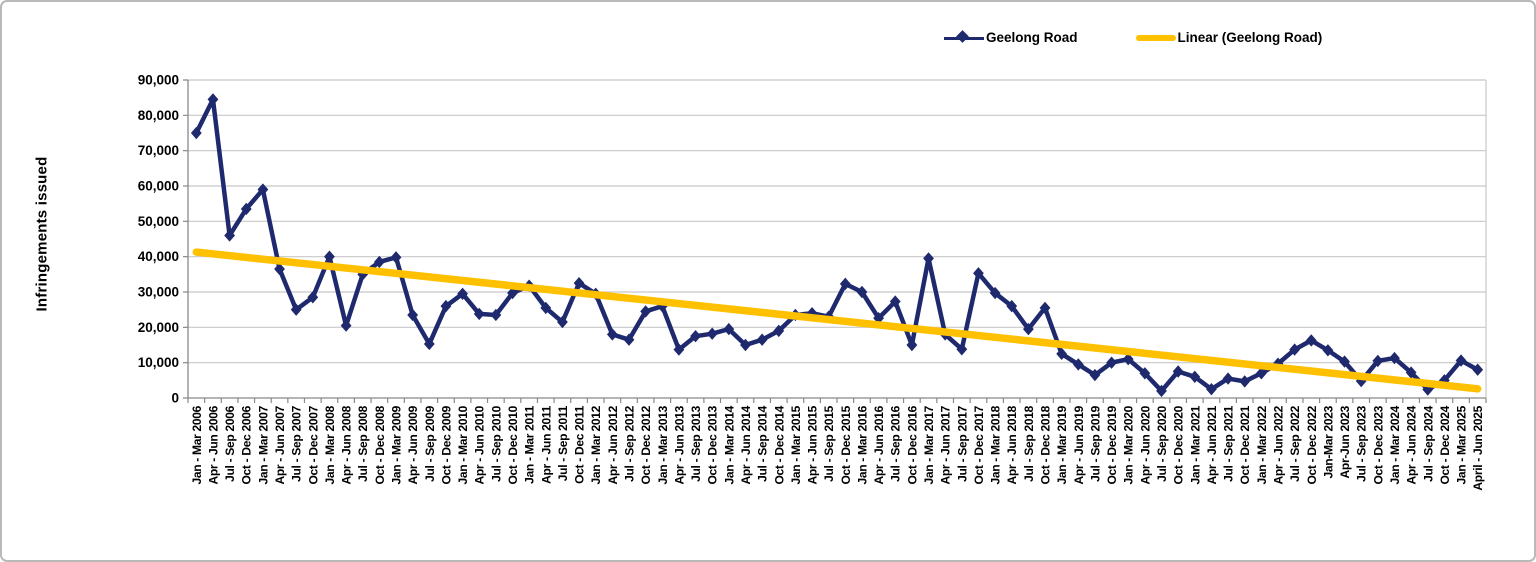 This screenshot has height=562, width=1536. Describe the element at coordinates (158, 80) in the screenshot. I see `y-axis-label: 90,000` at that location.